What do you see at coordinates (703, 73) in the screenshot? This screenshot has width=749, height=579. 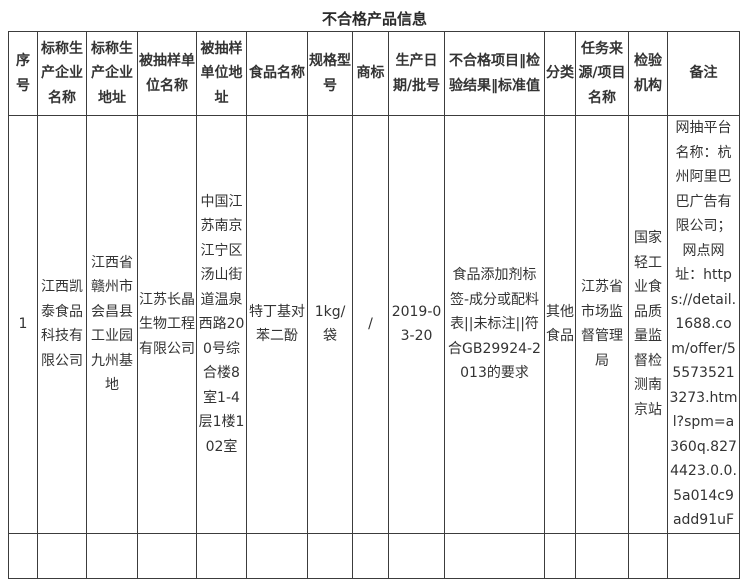 I see `col-header-remark: 备注` at bounding box center [703, 73].